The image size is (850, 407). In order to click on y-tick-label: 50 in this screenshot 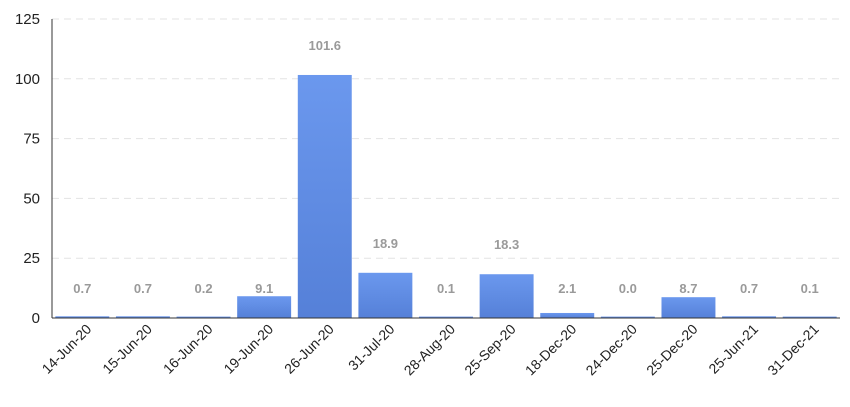, I will do `click(31, 198)`.